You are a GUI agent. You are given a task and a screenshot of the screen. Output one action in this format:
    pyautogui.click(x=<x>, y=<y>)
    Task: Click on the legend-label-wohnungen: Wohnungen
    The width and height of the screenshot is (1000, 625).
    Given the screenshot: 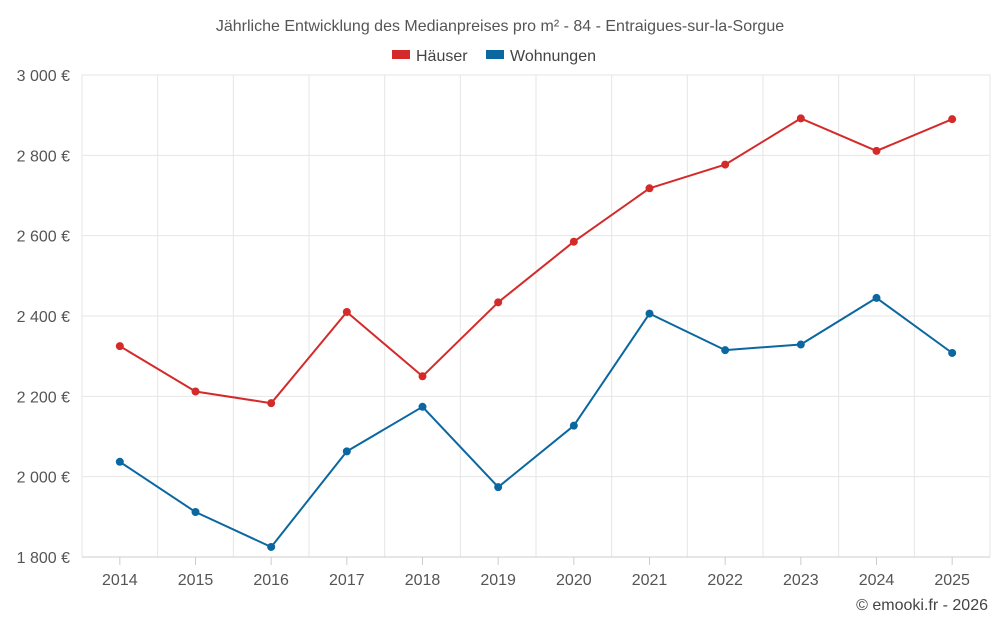 What is the action you would take?
    pyautogui.click(x=553, y=56)
    